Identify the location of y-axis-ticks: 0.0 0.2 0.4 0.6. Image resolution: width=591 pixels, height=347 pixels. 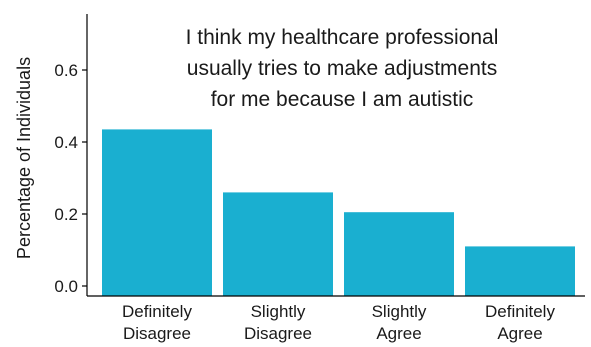
(70, 178).